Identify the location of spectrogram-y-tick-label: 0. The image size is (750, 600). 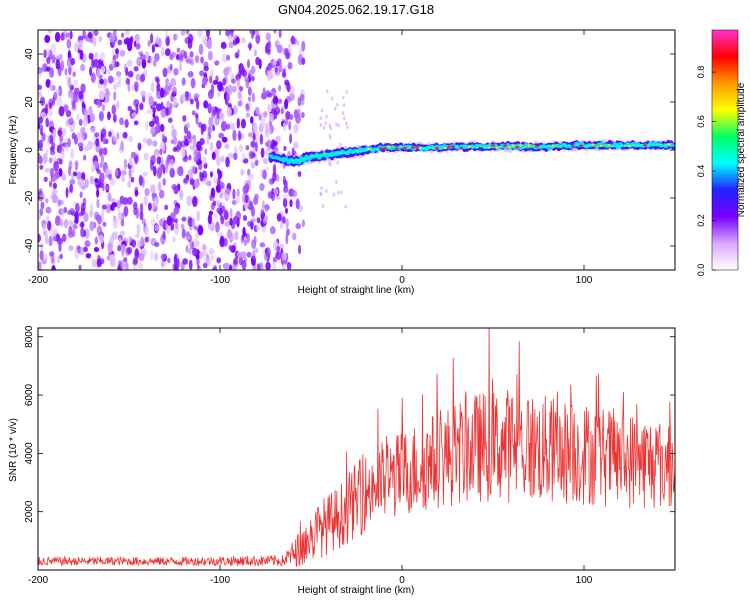
(29, 150).